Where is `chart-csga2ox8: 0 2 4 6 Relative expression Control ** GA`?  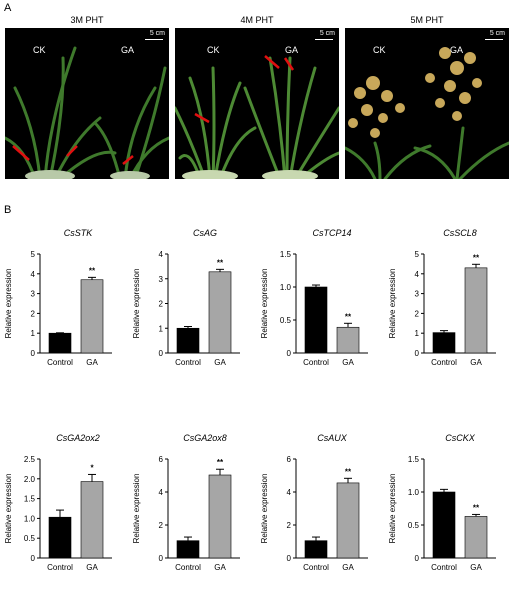
chart-csga2ox8: 0 2 4 6 Relative expression Control ** GA is located at coordinates (186, 513).